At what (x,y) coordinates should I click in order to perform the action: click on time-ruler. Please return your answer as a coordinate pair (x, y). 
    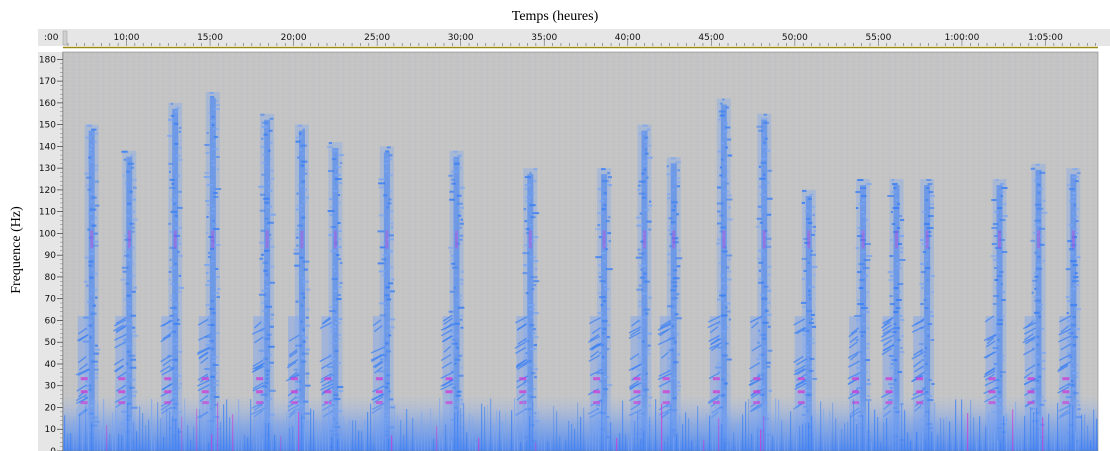
    Looking at the image, I should click on (574, 37).